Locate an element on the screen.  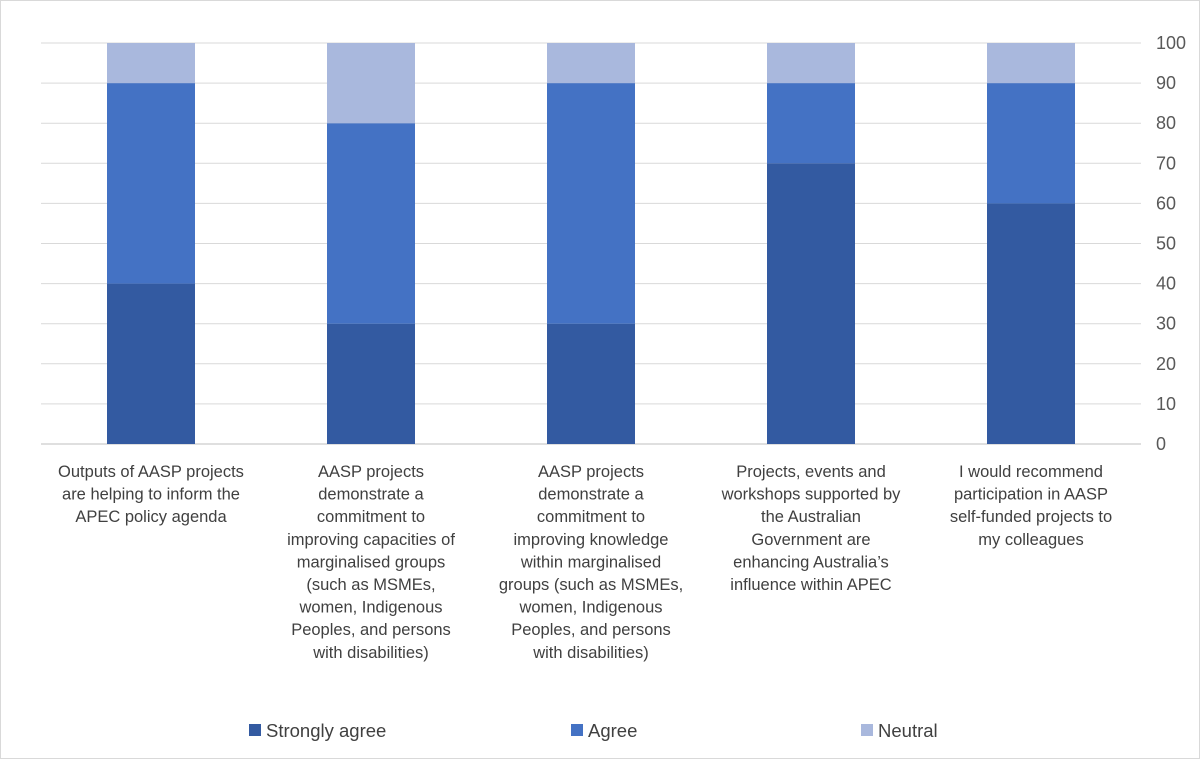
y-tick-label: 0 is located at coordinates (1161, 444).